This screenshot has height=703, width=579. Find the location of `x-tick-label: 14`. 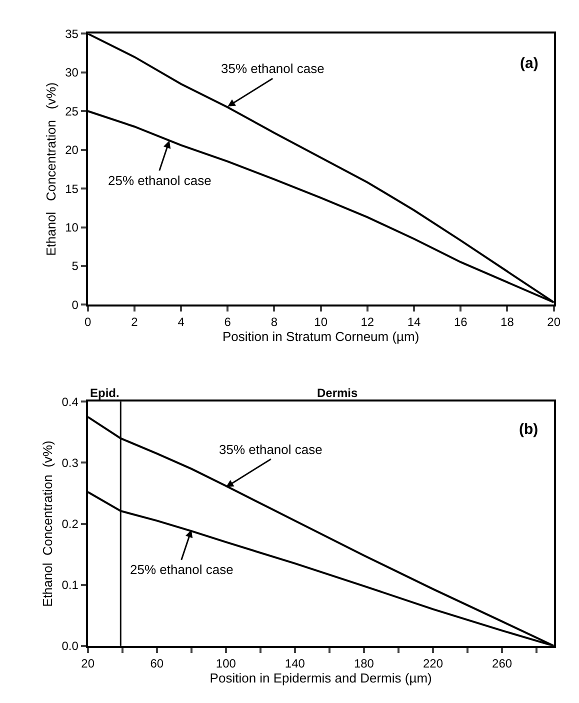

x-tick-label: 14 is located at coordinates (414, 322).